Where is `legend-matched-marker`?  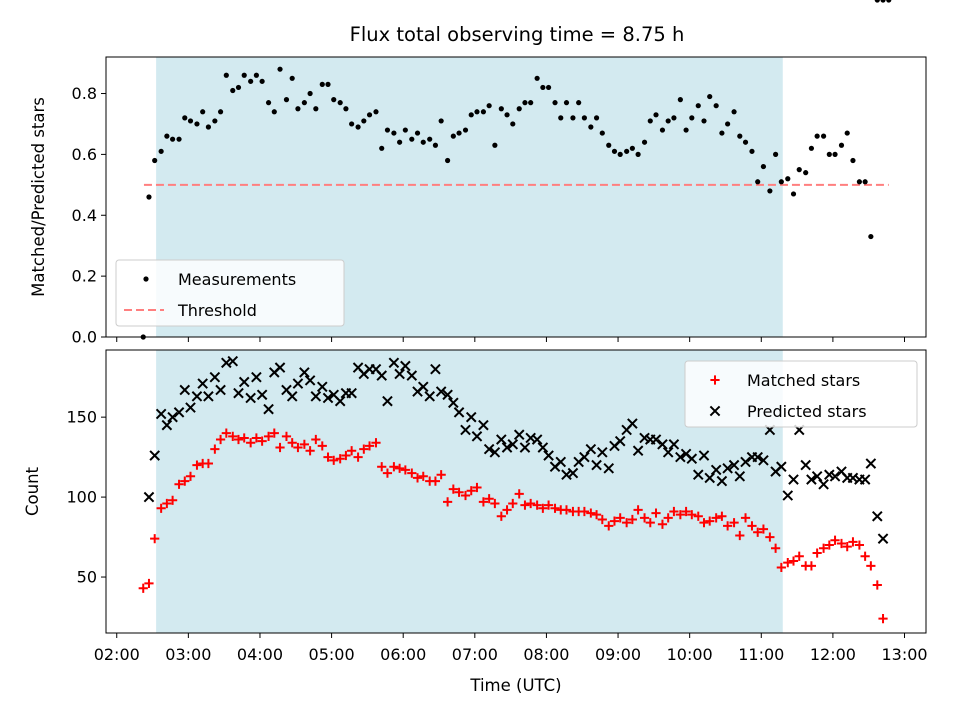
legend-matched-marker is located at coordinates (715, 380).